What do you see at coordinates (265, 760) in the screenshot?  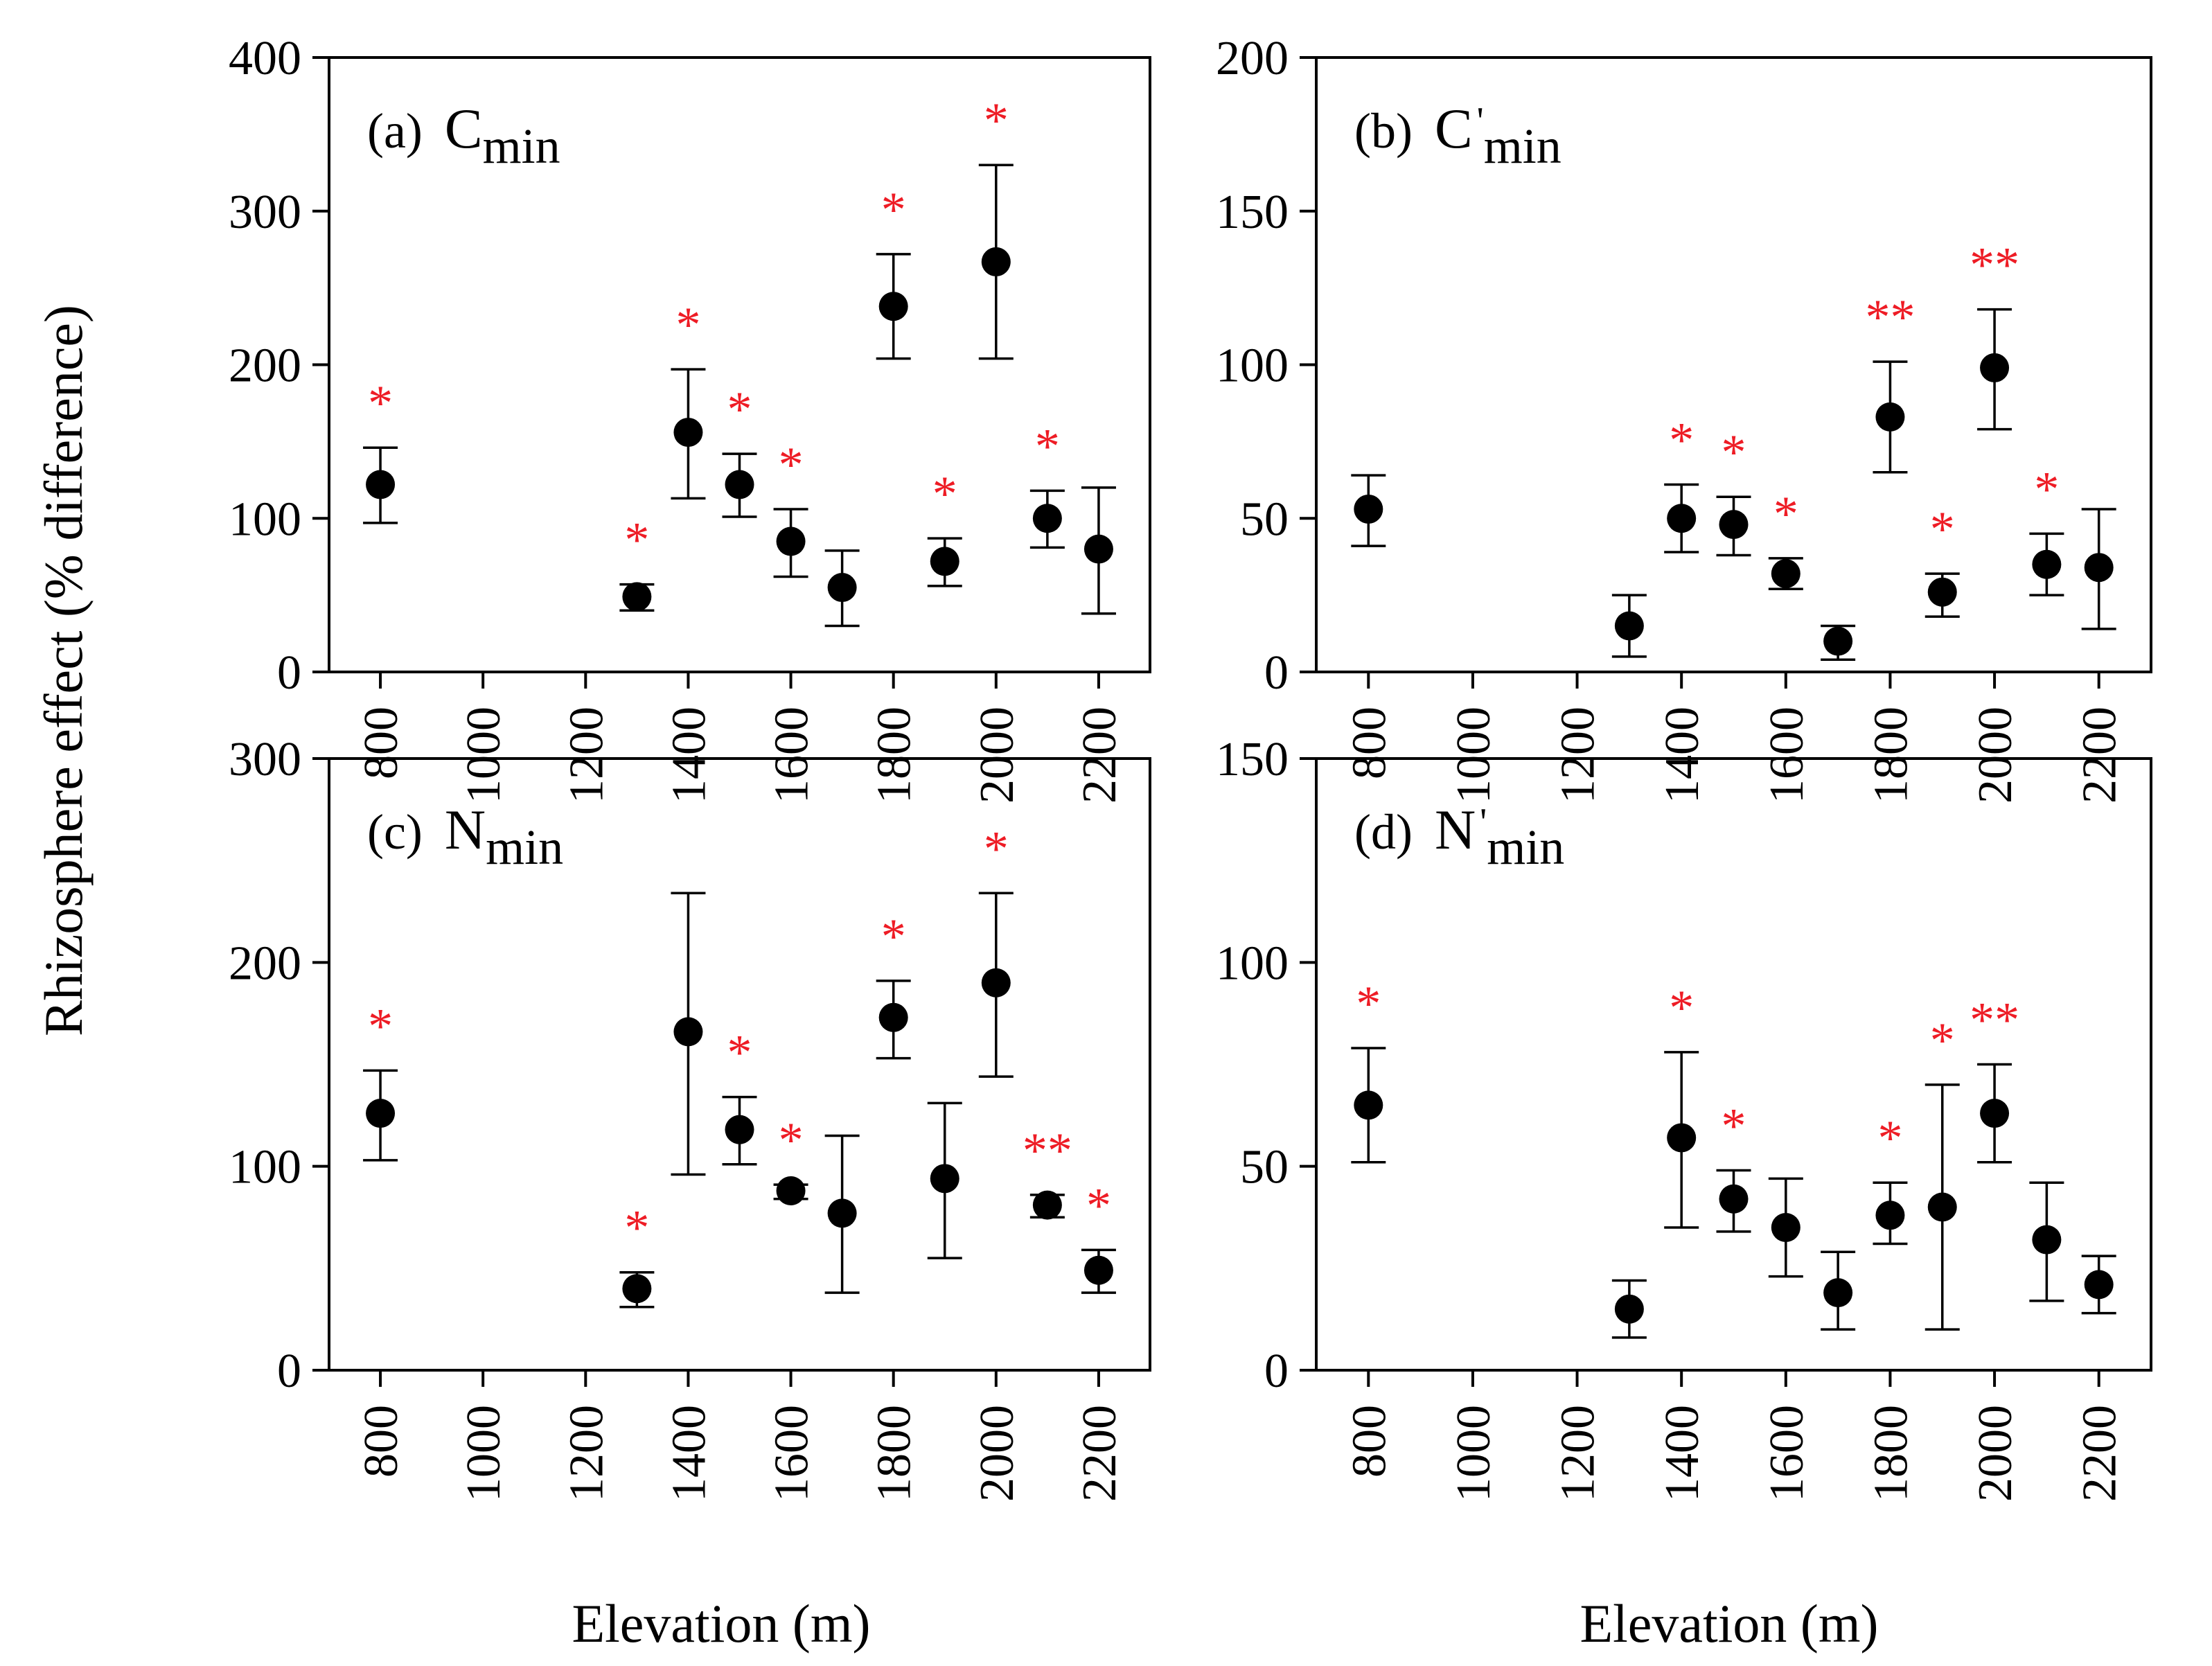 I see `y-tick-label-c-300: 300` at bounding box center [265, 760].